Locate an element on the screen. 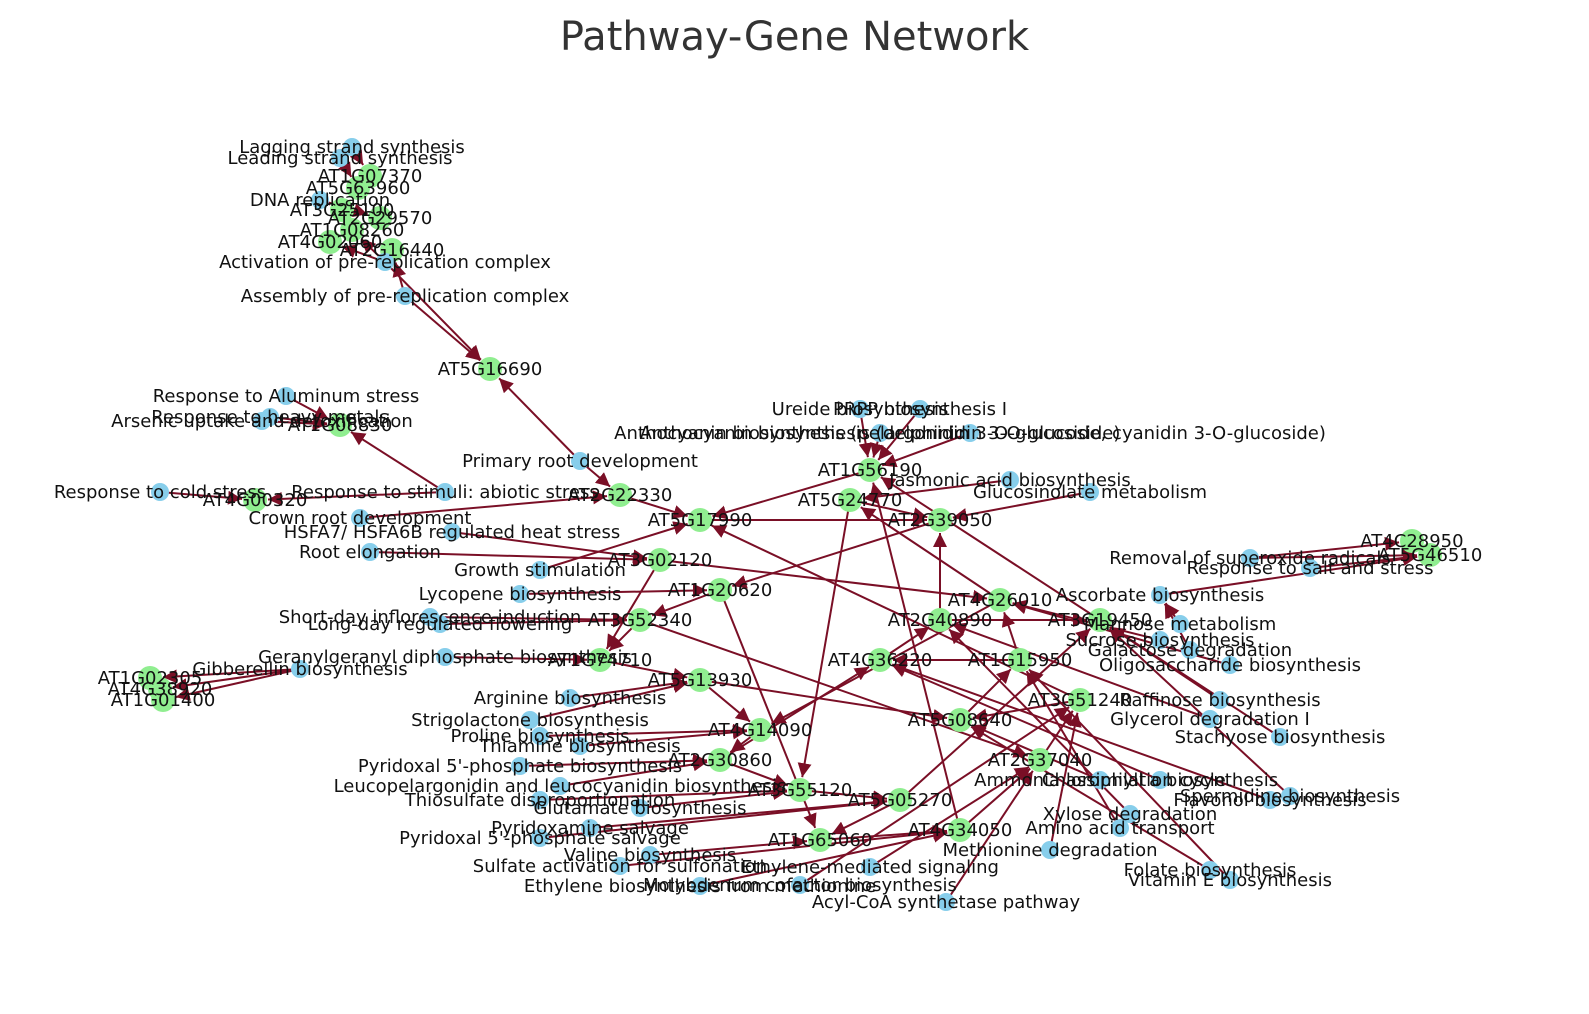  gene-label: AT2G40890 is located at coordinates (940, 620).